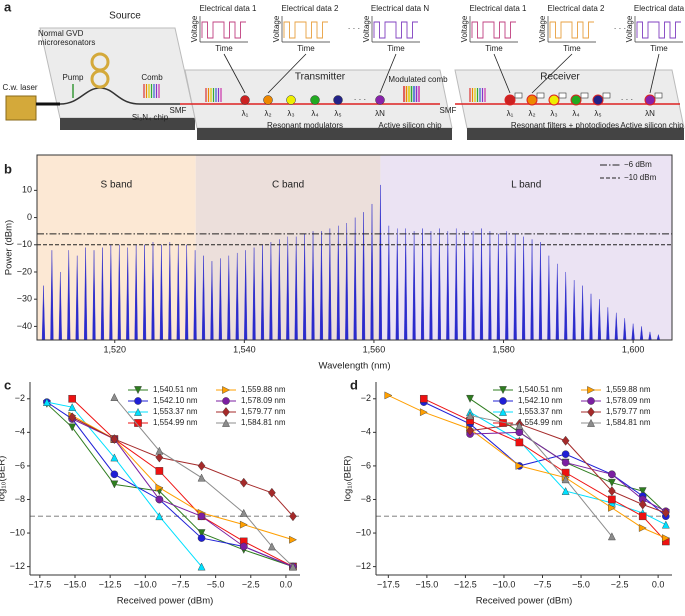  What do you see at coordinates (100, 79) in the screenshot?
I see `ring` at bounding box center [100, 79].